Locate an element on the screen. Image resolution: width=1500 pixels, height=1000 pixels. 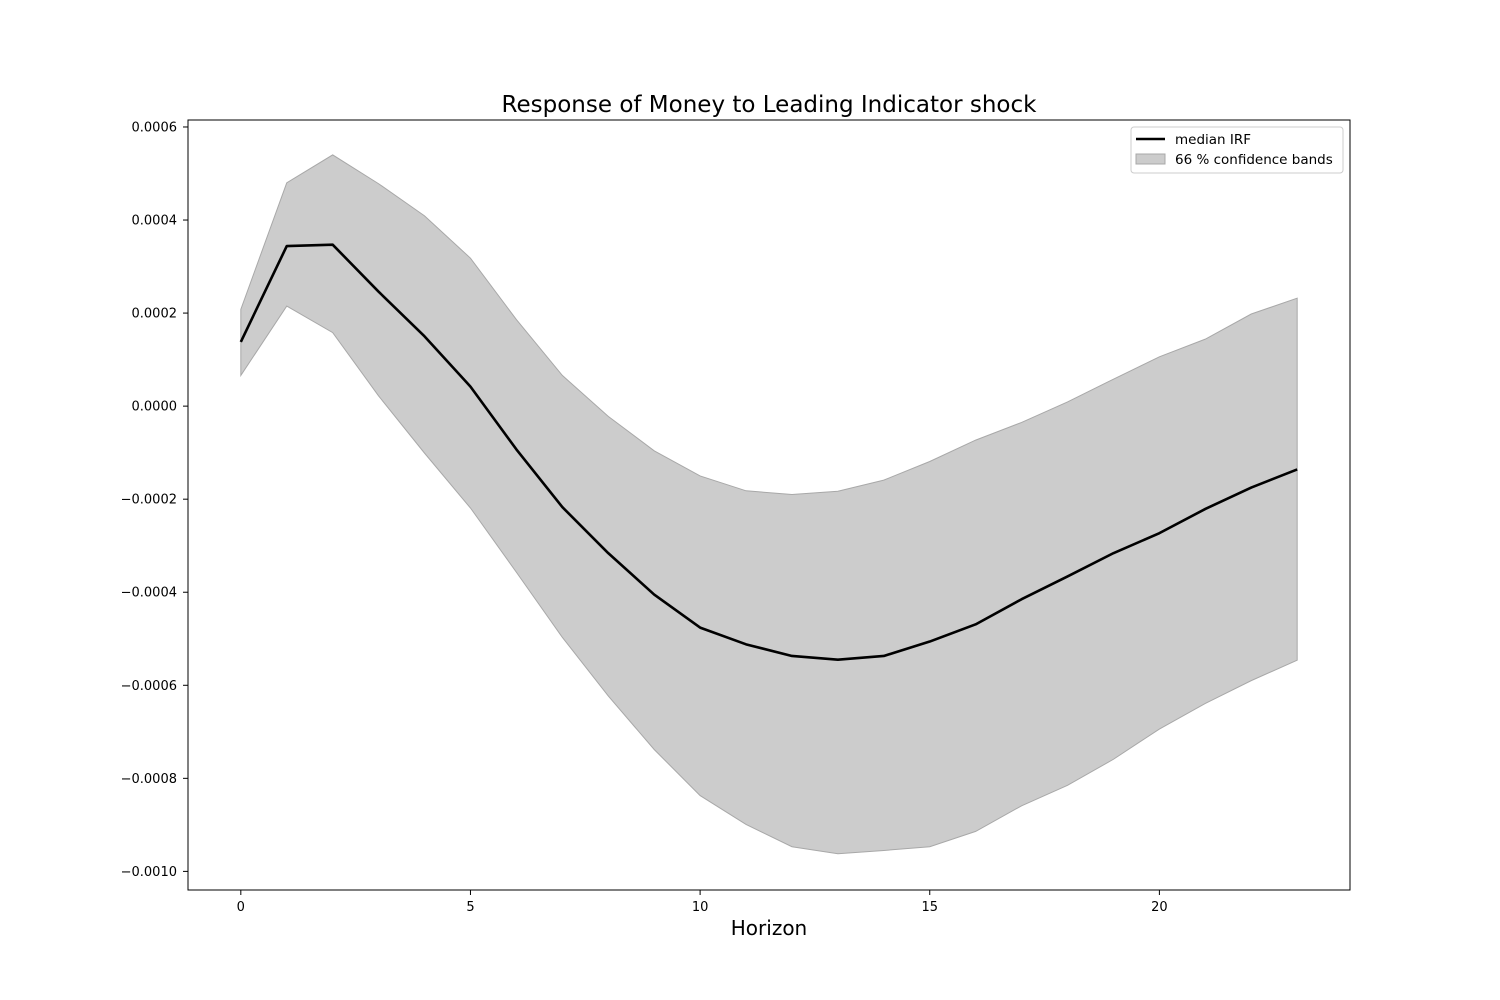
legend: median IRF 66 % confidence bands is located at coordinates (1237, 150).